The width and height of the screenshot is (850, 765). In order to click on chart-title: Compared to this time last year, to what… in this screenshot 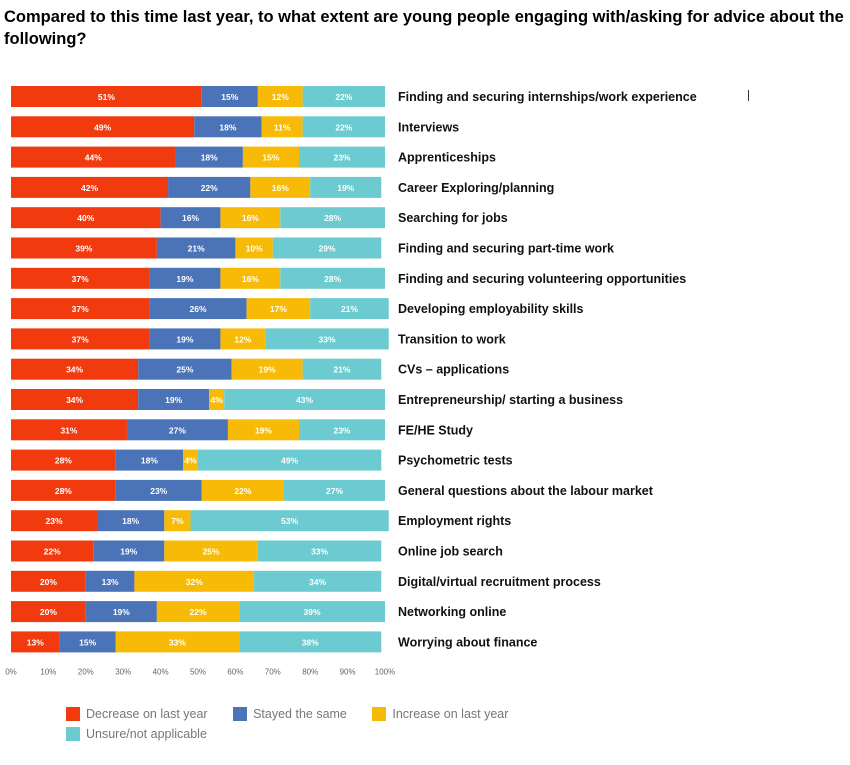, I will do `click(424, 28)`.